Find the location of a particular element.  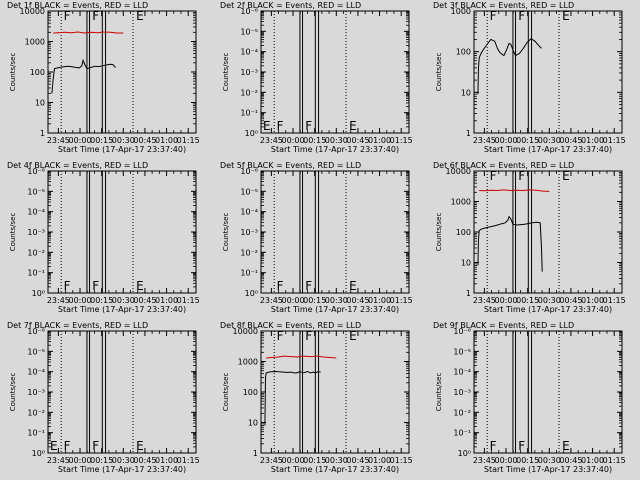

panel-title: Det 2f BLACK = Events, RED = LLD is located at coordinates (290, 5).